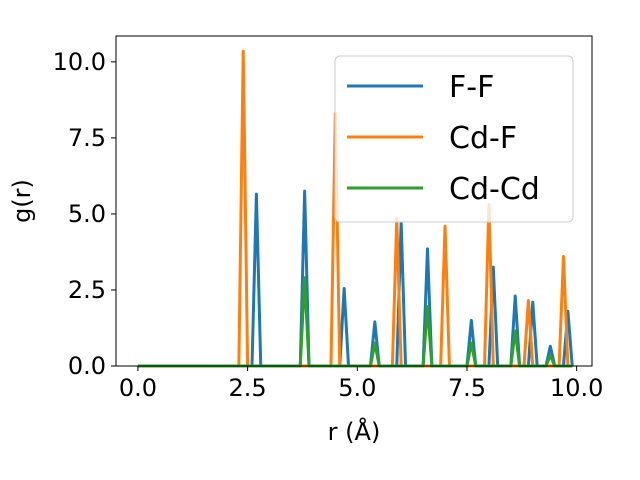  Describe the element at coordinates (494, 189) in the screenshot. I see `legend-label: Cd-Cd` at that location.